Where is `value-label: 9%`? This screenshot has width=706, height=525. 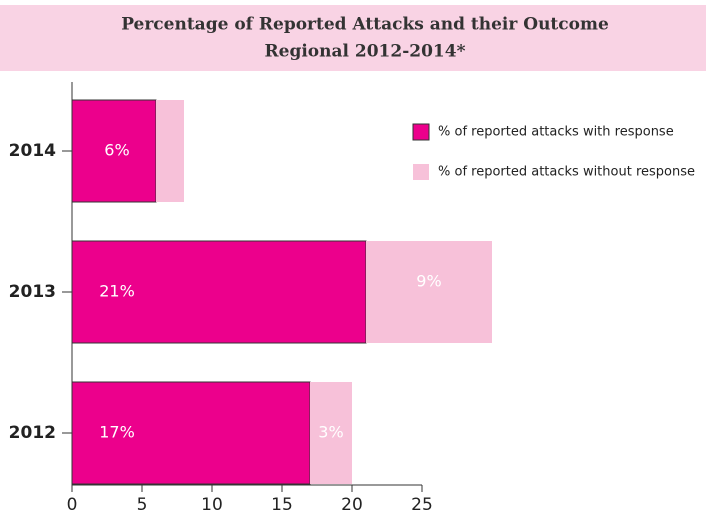
value-label: 9% is located at coordinates (428, 281).